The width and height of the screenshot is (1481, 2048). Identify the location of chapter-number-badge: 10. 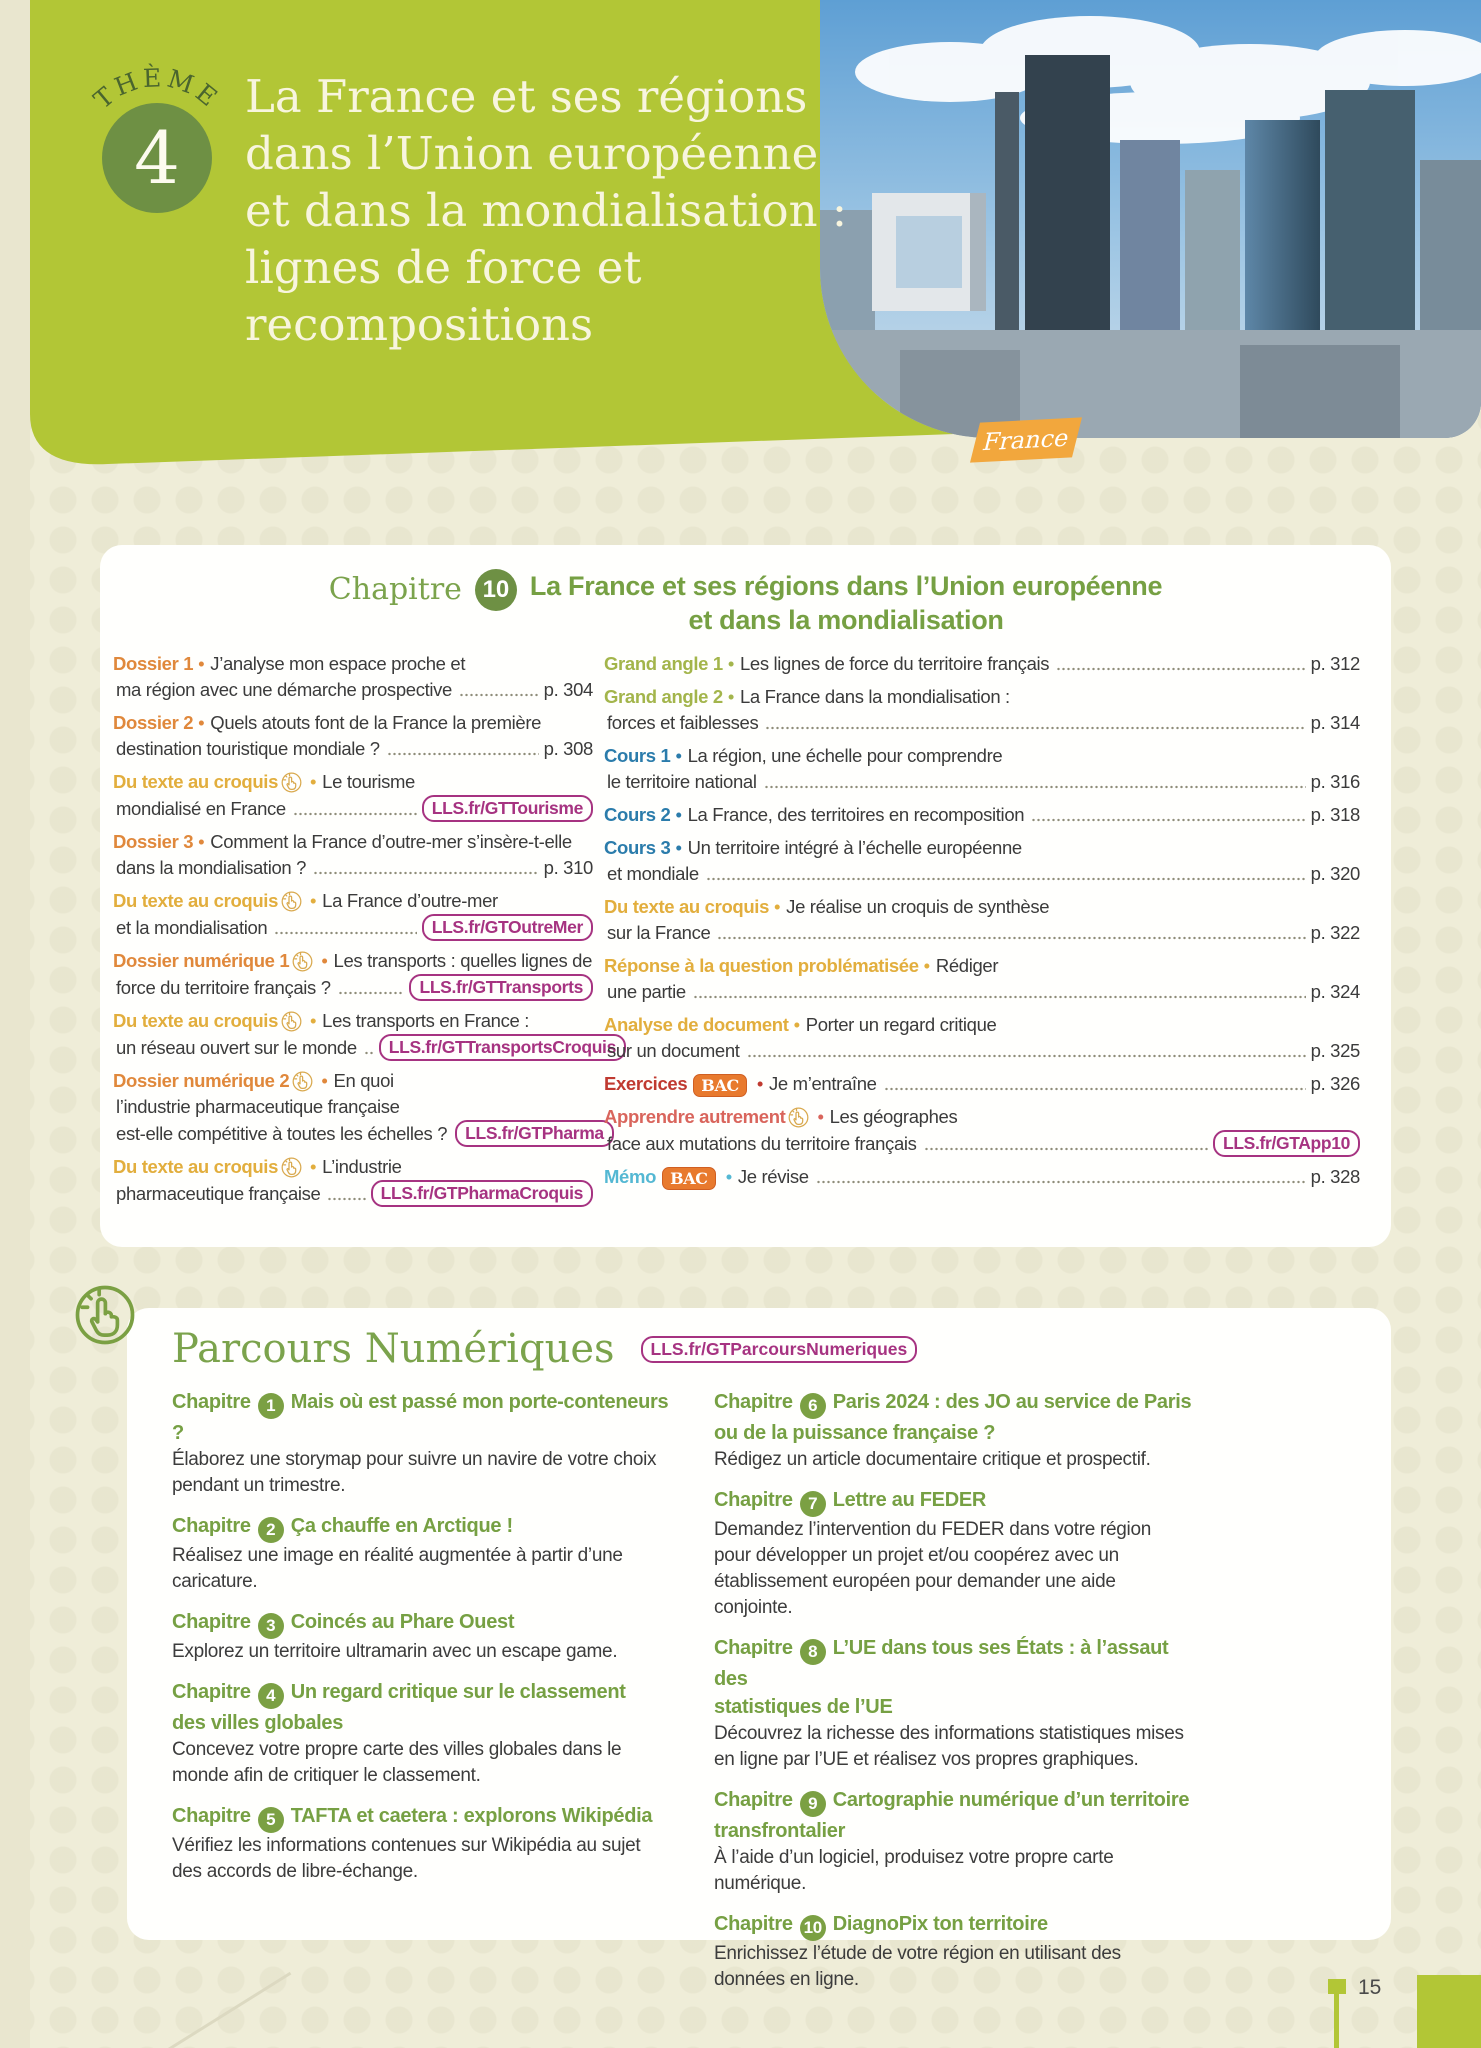
(812, 1928).